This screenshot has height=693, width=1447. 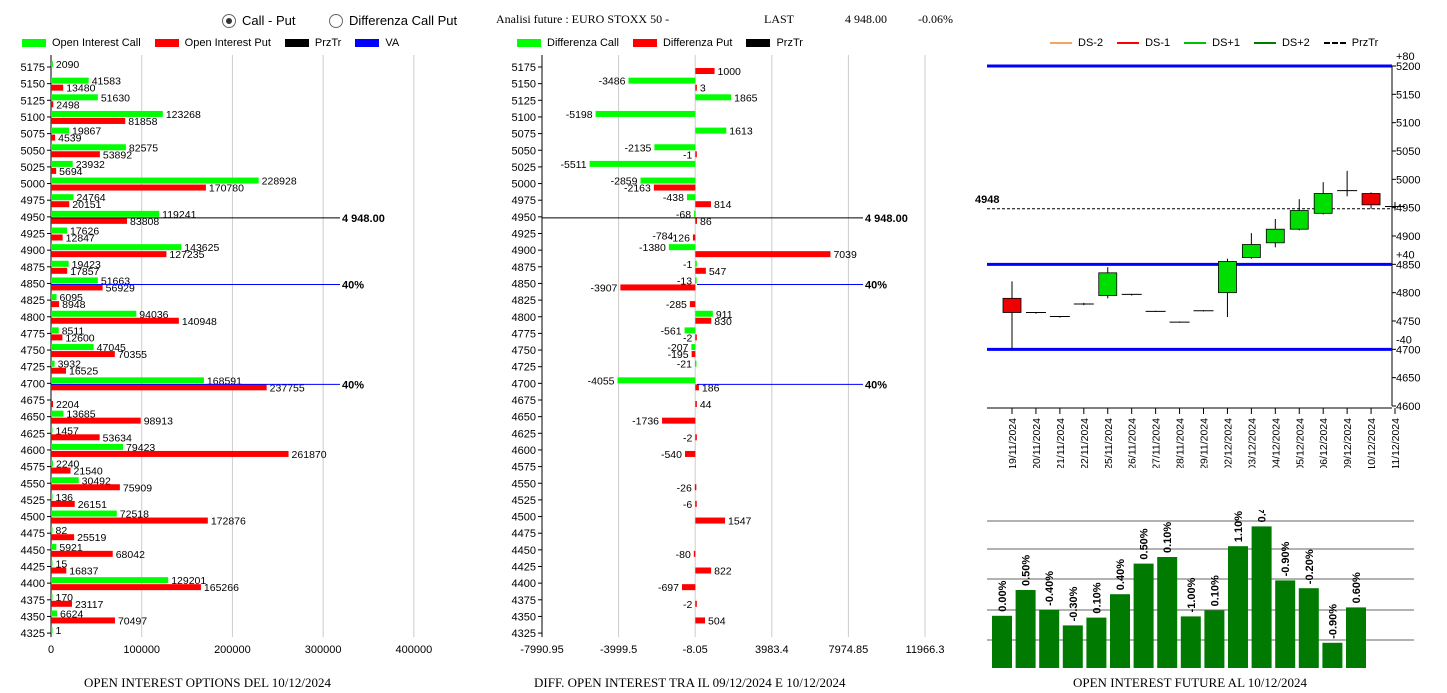 What do you see at coordinates (524, 617) in the screenshot?
I see `strike-label: 4350` at bounding box center [524, 617].